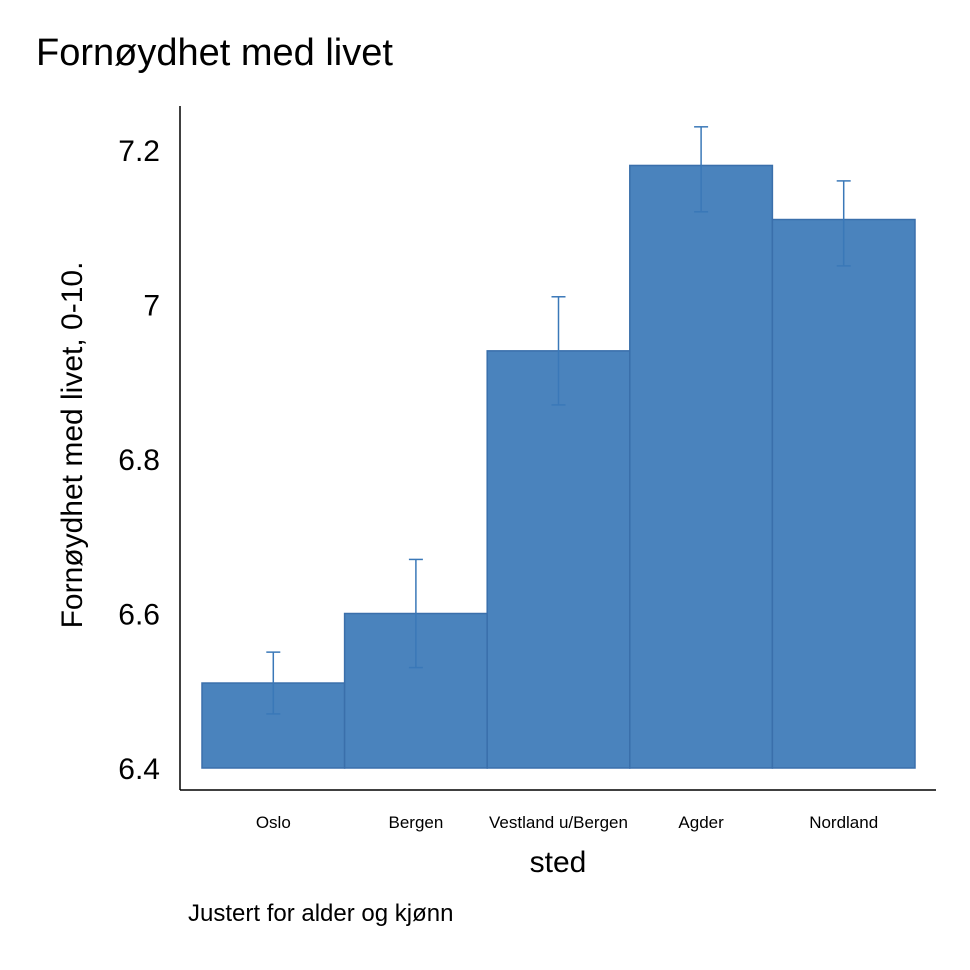 This screenshot has width=970, height=970. Describe the element at coordinates (558, 862) in the screenshot. I see `x-axis-title: sted` at that location.